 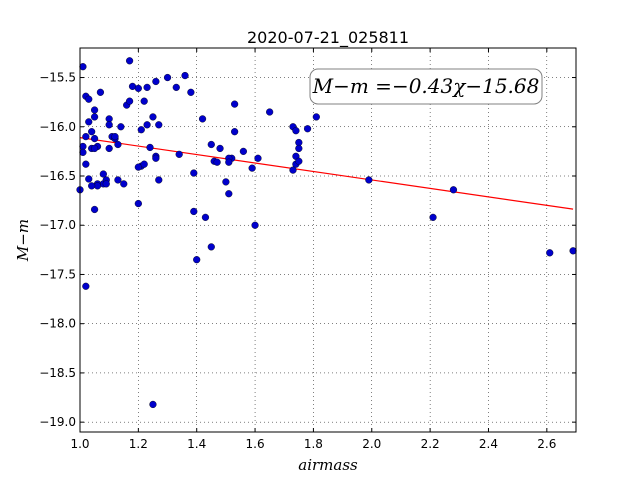 What do you see at coordinates (328, 465) in the screenshot?
I see `x-axis-title: airmass` at bounding box center [328, 465].